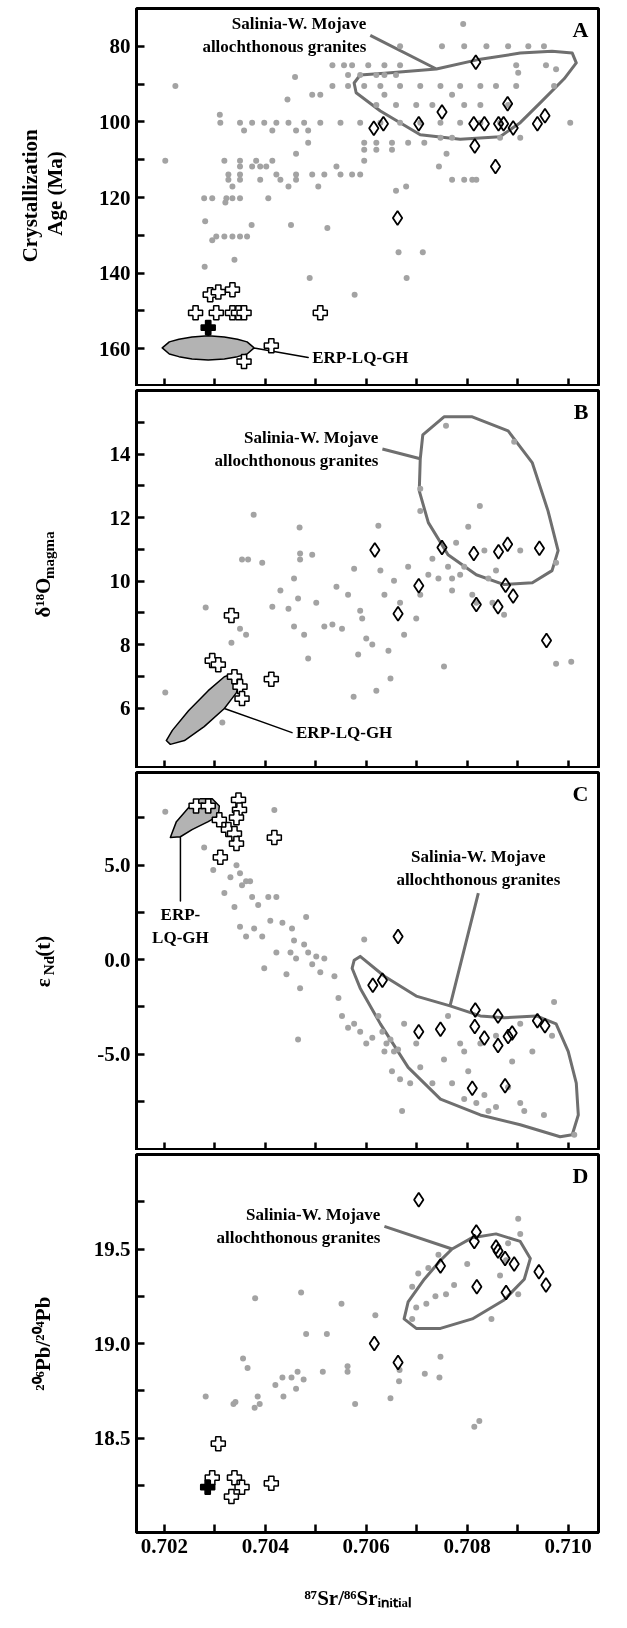 The height and width of the screenshot is (1628, 627). I want to click on y-axis-title: εNd(t), so click(43, 961).